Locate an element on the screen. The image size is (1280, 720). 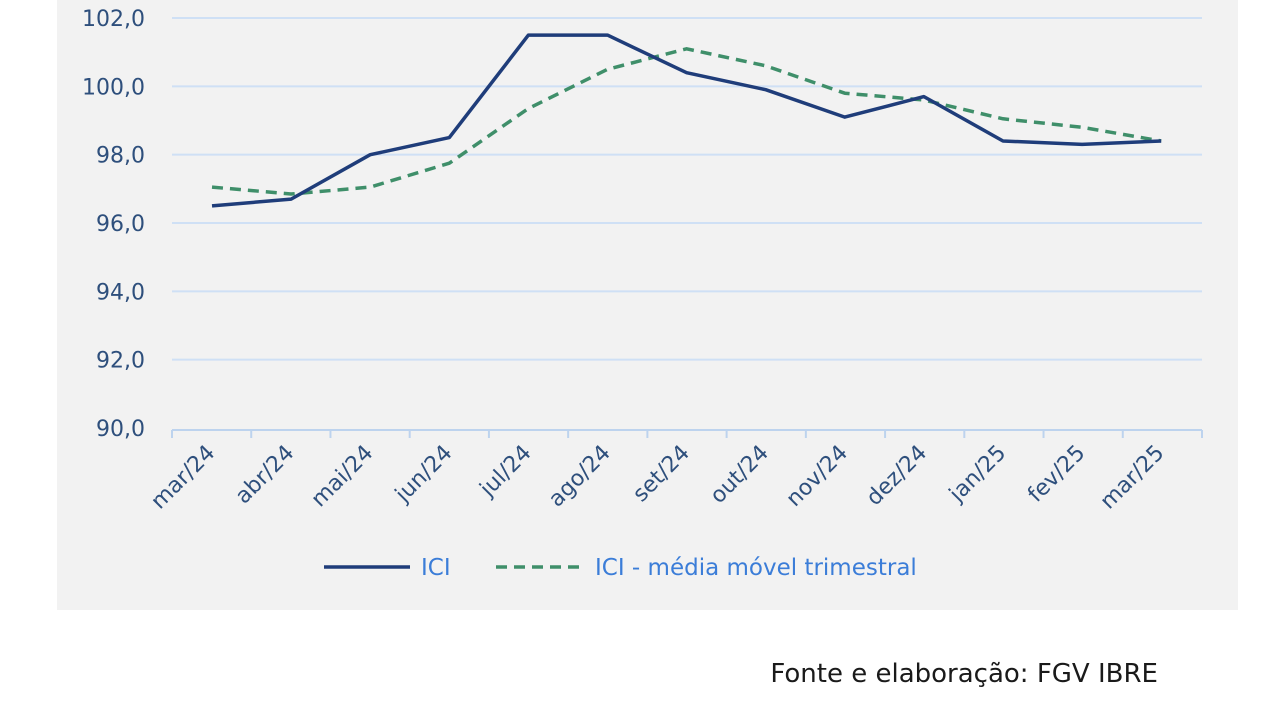
y-tick-label: 94,0 is located at coordinates (120, 292).